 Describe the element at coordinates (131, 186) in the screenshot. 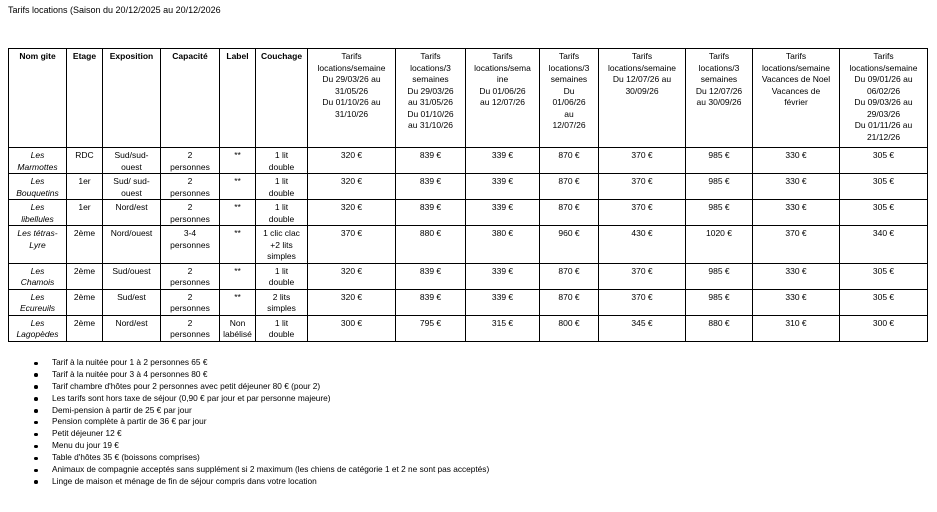

I see `table-cell: Sud/ sud- ouest` at that location.